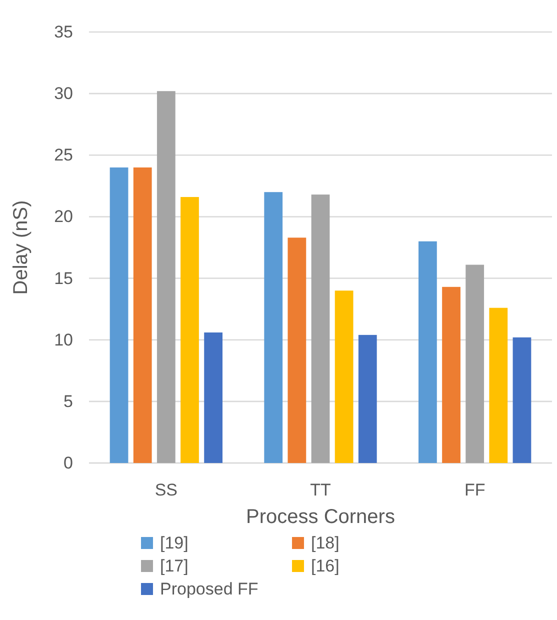  What do you see at coordinates (68, 401) in the screenshot?
I see `y-tick-label: 5` at bounding box center [68, 401].